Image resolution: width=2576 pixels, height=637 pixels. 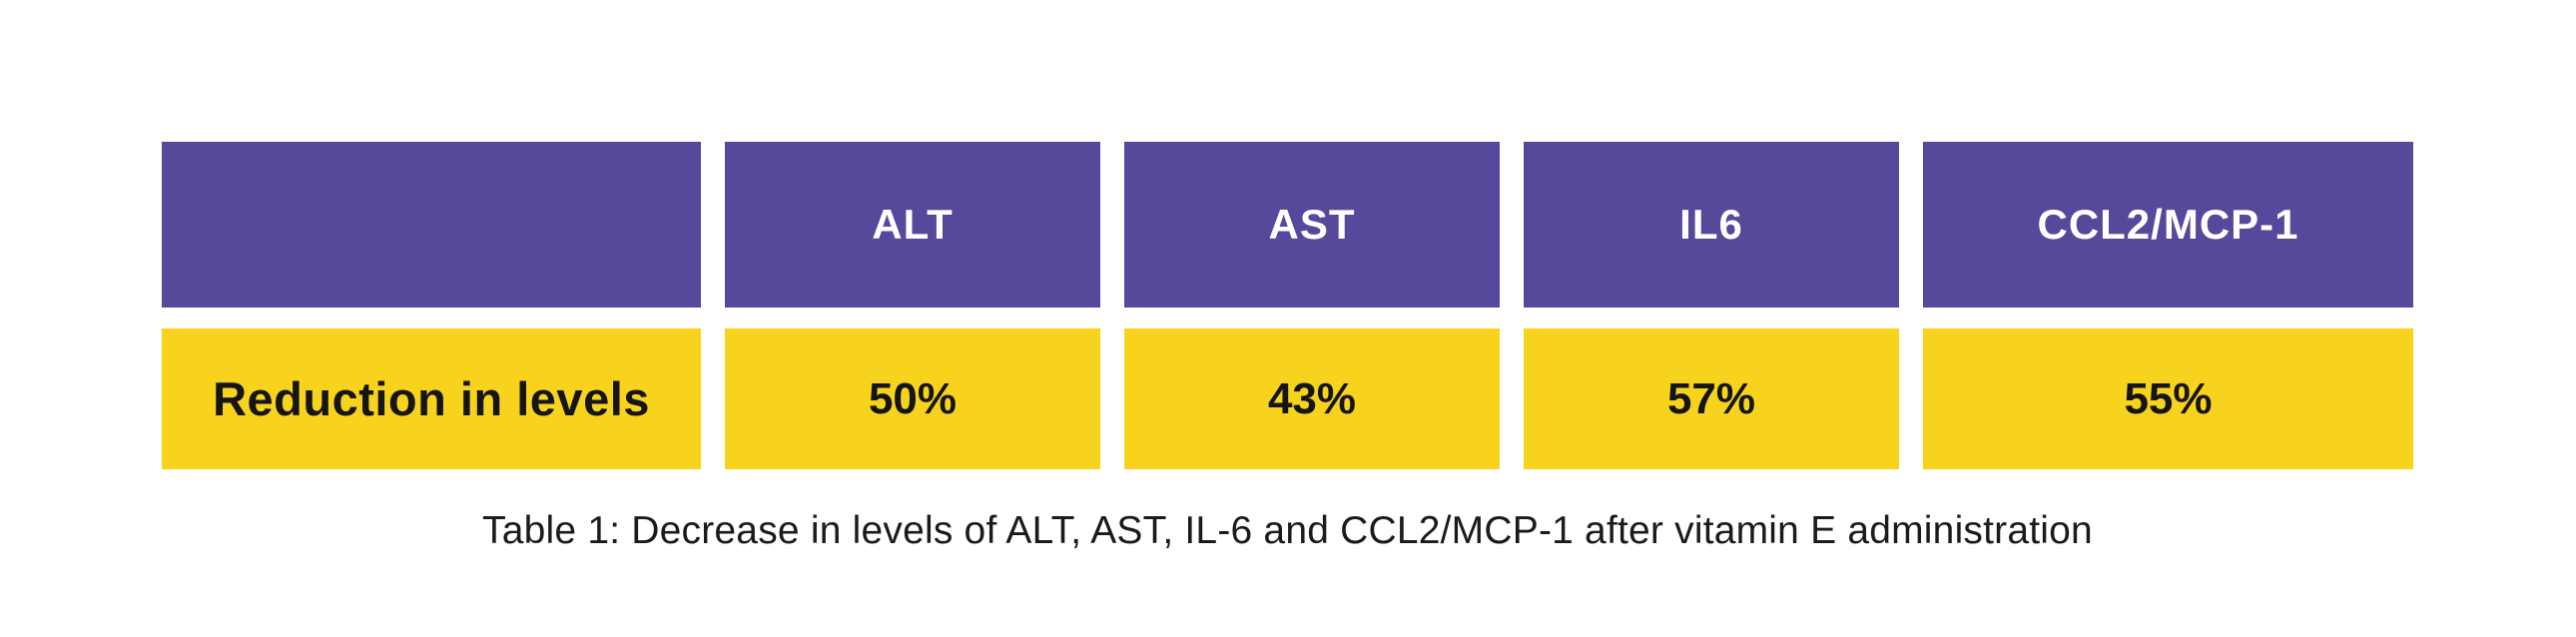 I want to click on header-cell-ast: AST, so click(x=1312, y=225).